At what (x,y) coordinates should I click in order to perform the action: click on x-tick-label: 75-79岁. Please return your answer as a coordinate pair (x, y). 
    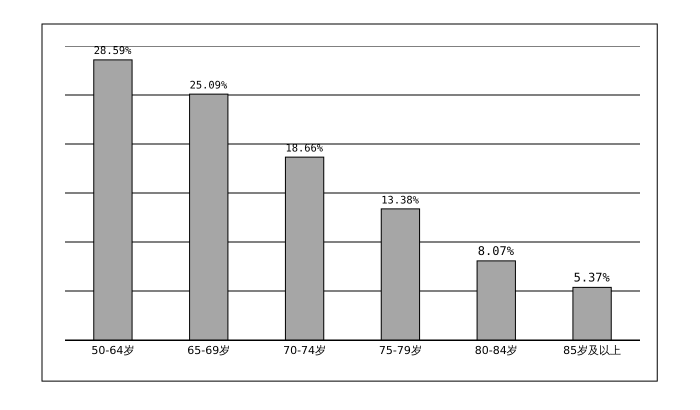
    Looking at the image, I should click on (400, 351).